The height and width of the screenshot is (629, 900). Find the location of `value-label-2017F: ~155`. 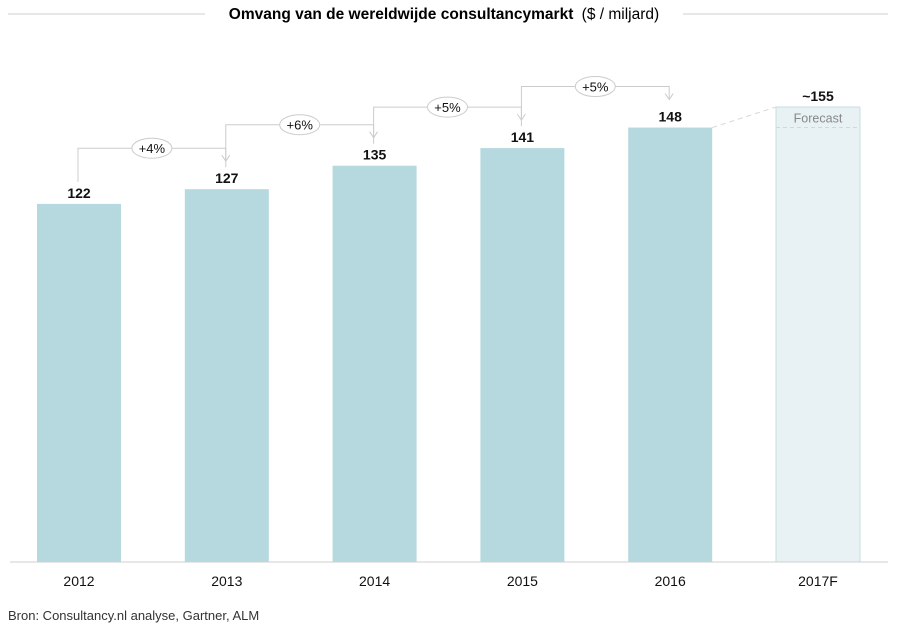

value-label-2017F: ~155 is located at coordinates (818, 96).